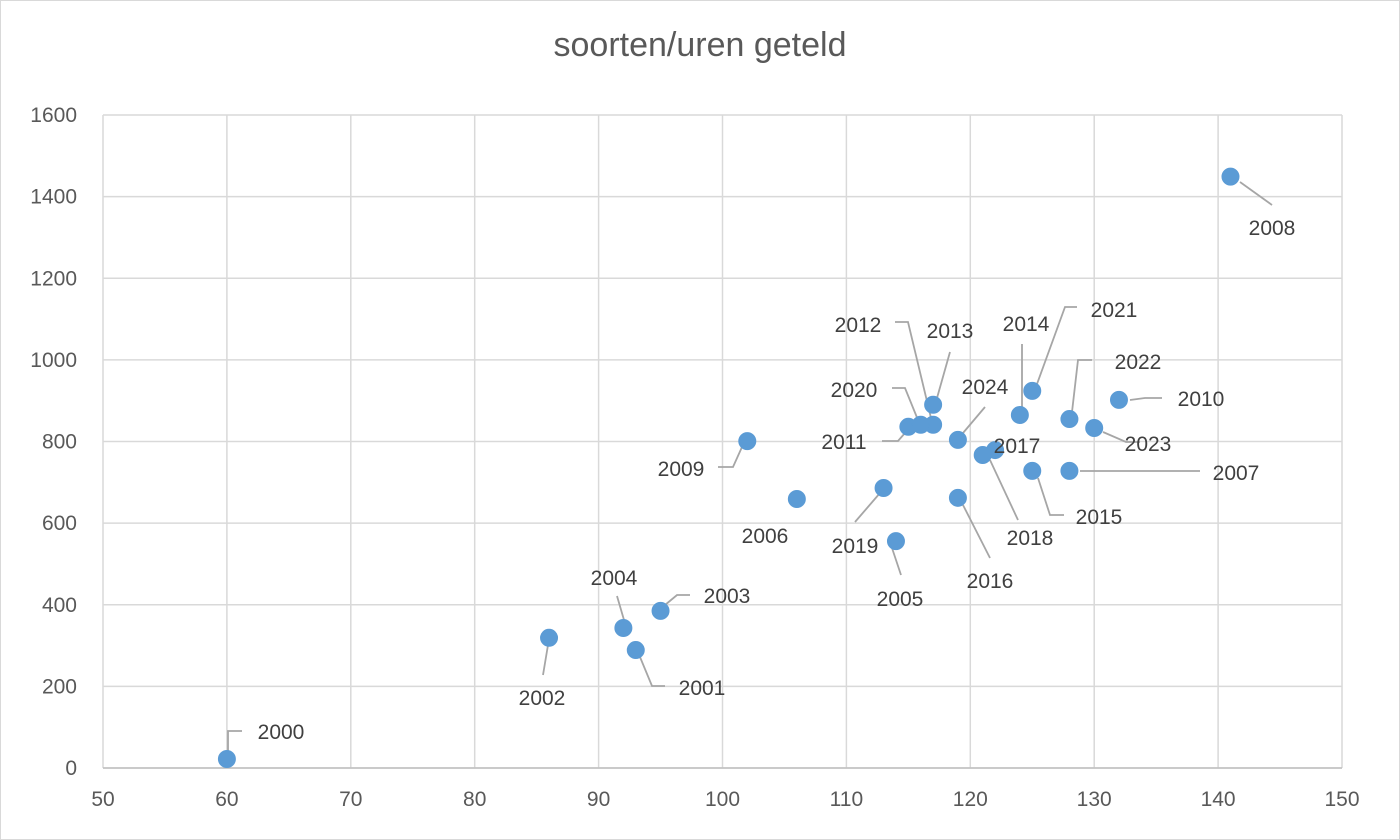 Image resolution: width=1400 pixels, height=840 pixels. What do you see at coordinates (474, 799) in the screenshot?
I see `x-tick-label: 80` at bounding box center [474, 799].